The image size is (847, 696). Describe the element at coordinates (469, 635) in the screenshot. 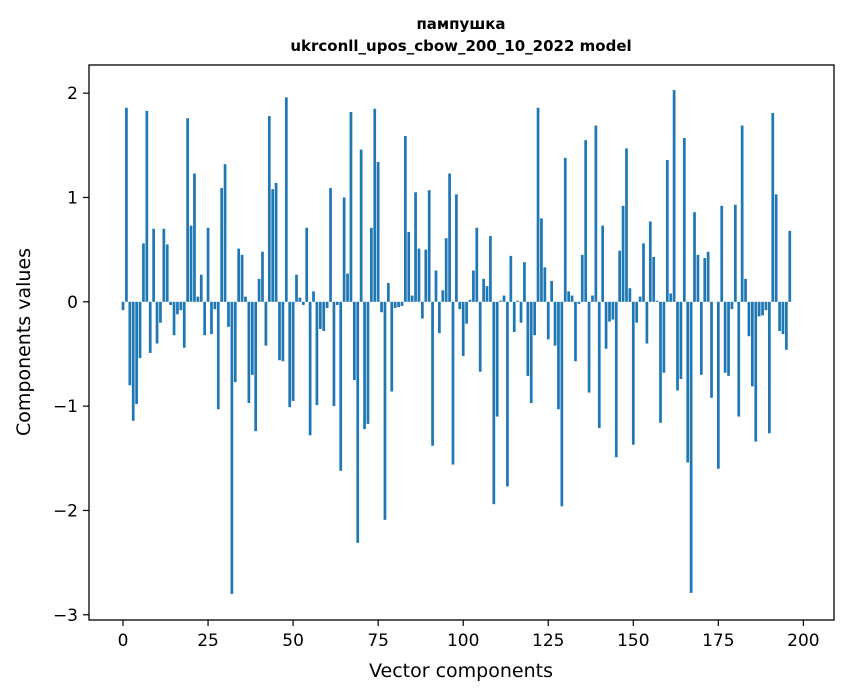

I see `x-axis-ticks: 0 25 50 75 100 125 150 175 200` at that location.